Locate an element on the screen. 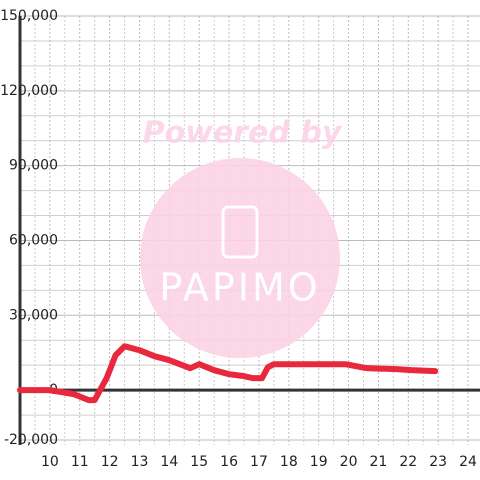 The image size is (480, 480). y-tick-label: -20,000 is located at coordinates (31, 440).